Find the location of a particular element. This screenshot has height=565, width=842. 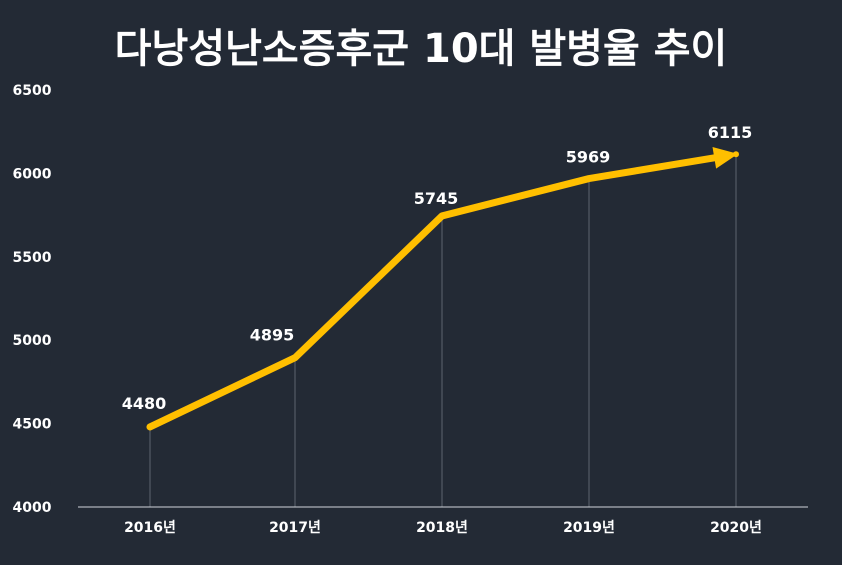

chart-title: 다낭성난소증후군 10대 발병율 추이 is located at coordinates (421, 49).